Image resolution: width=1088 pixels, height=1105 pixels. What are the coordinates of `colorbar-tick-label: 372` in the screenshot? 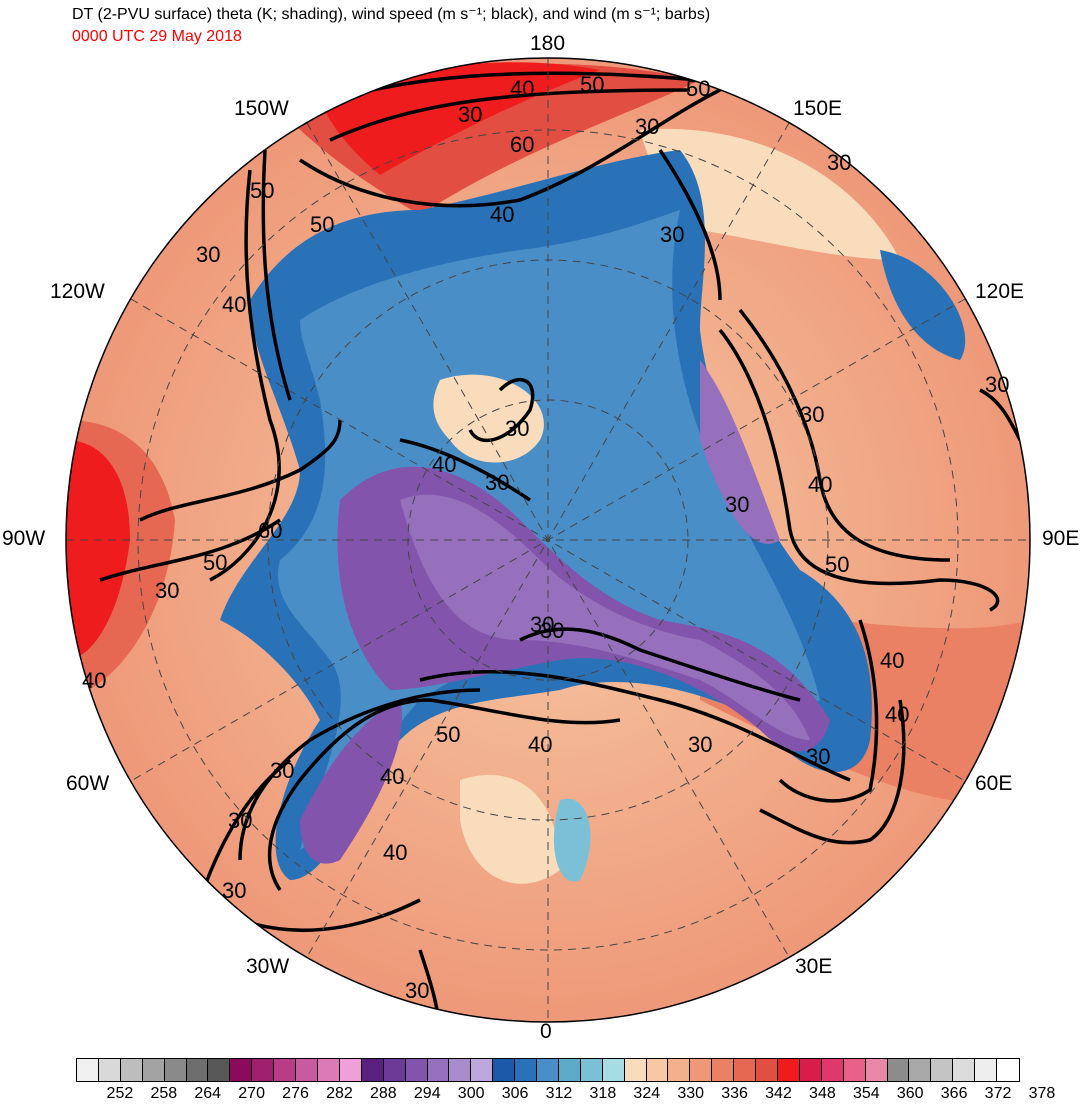 It's located at (998, 1093).